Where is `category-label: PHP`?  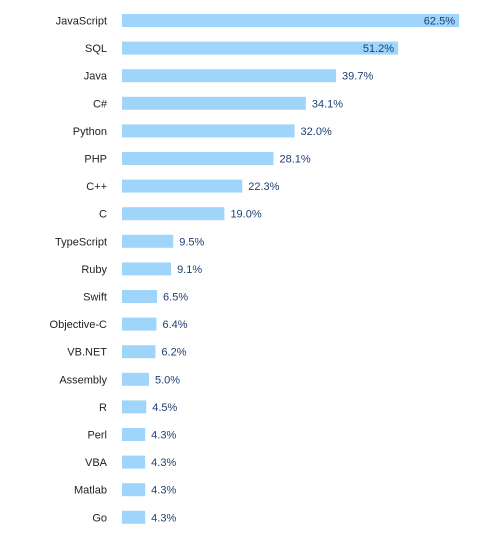
category-label: PHP is located at coordinates (95, 160).